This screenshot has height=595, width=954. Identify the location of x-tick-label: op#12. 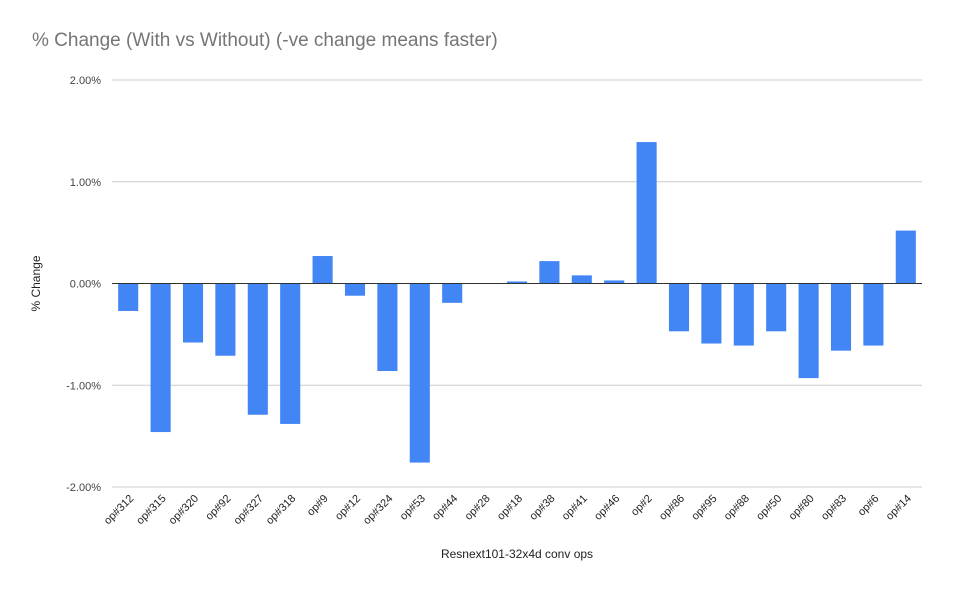
(348, 508).